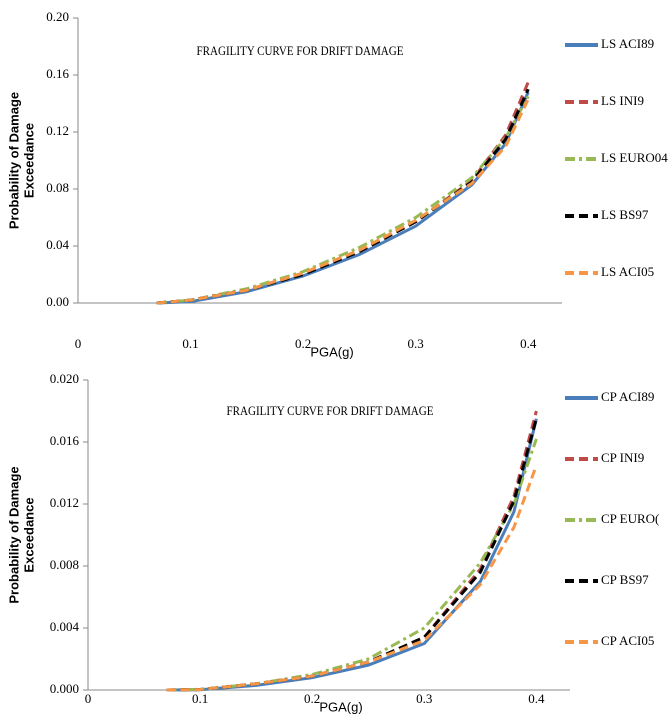 This screenshot has height=727, width=669. Describe the element at coordinates (64, 564) in the screenshot. I see `y-tick-label: 0.008` at that location.